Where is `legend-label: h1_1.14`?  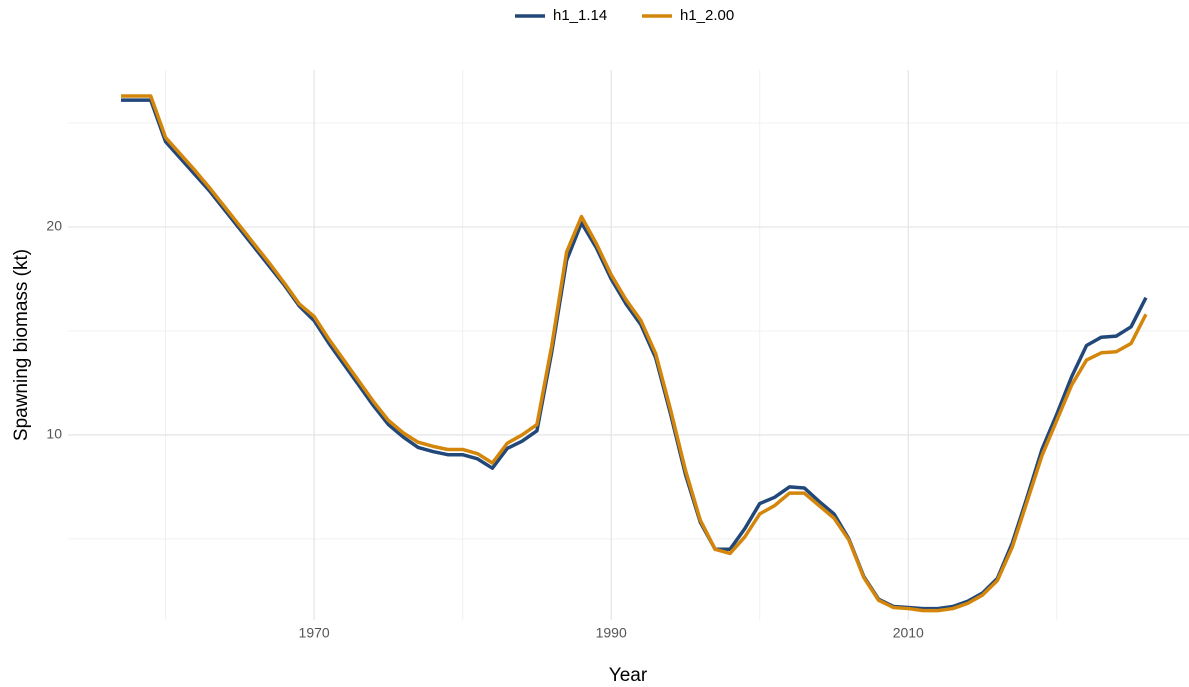
legend-label: h1_1.14 is located at coordinates (580, 15).